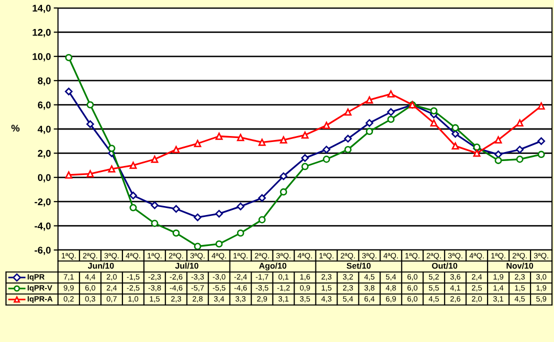 The image size is (554, 342). I want to click on y-tick-label: -6,0, so click(42, 251).